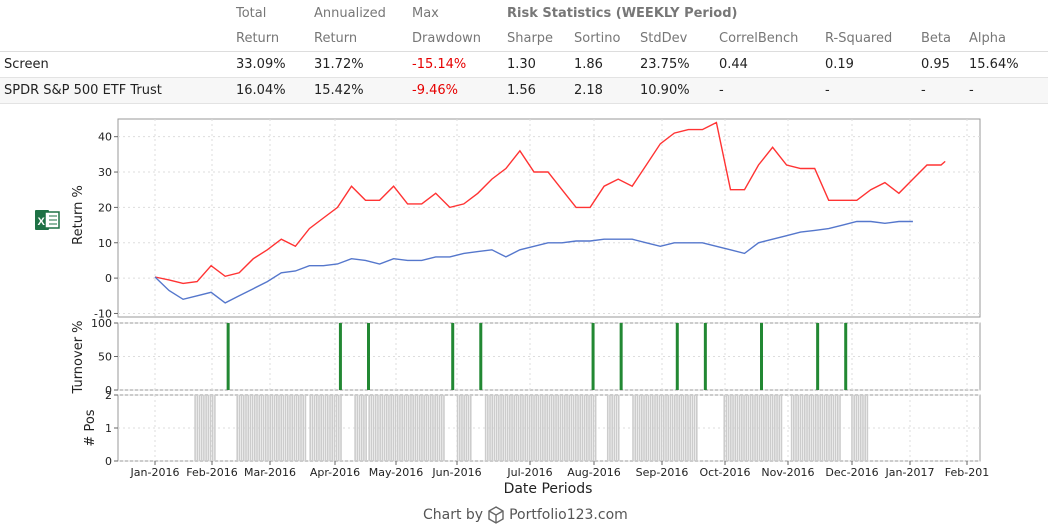  I want to click on header-cell: Return, so click(275, 39).